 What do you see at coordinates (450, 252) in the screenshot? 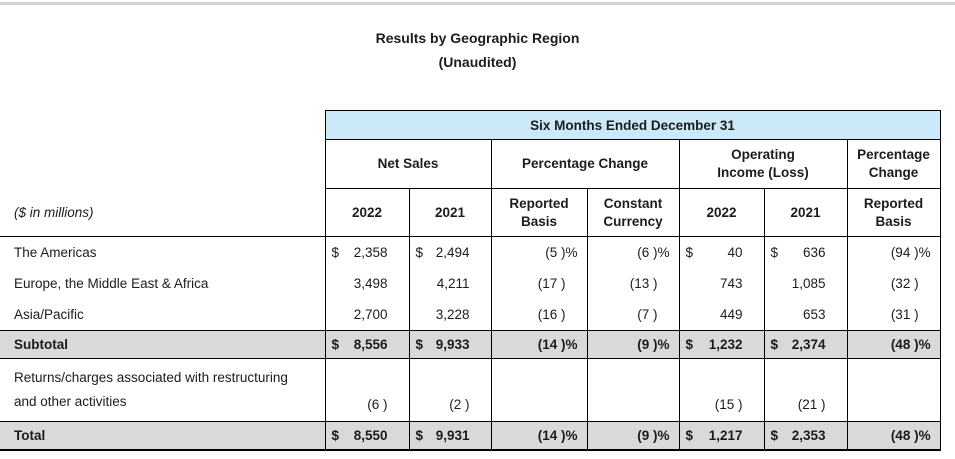
I see `cell-ns-2021: $2,494` at bounding box center [450, 252].